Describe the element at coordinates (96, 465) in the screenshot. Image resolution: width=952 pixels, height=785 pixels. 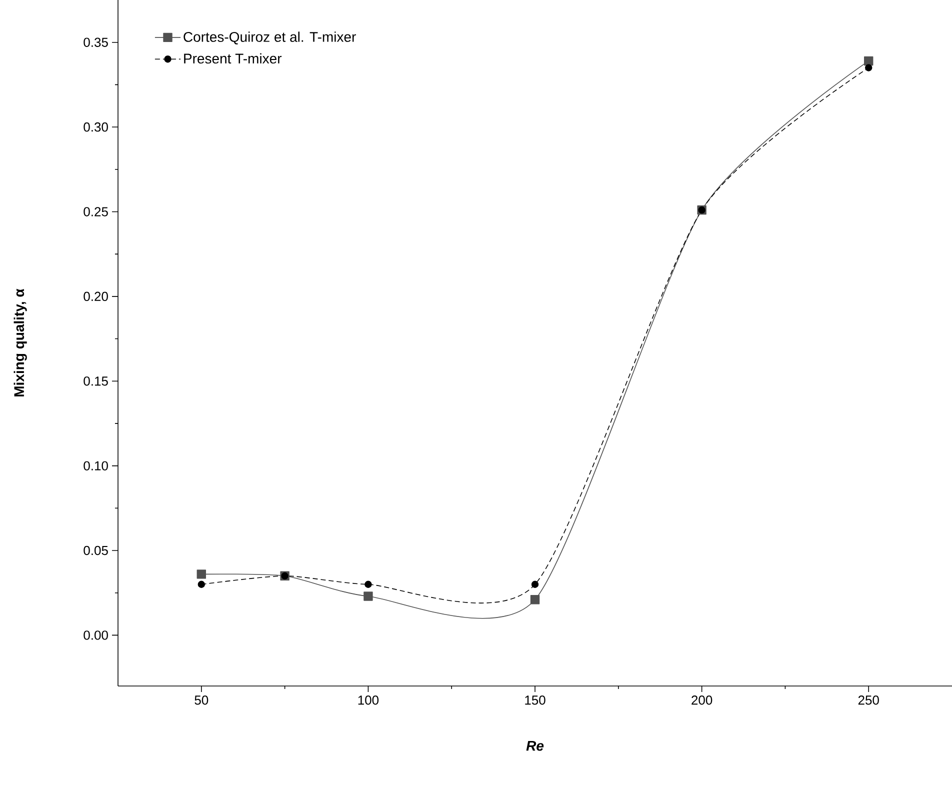
I see `y-tick-label: 0.10` at that location.